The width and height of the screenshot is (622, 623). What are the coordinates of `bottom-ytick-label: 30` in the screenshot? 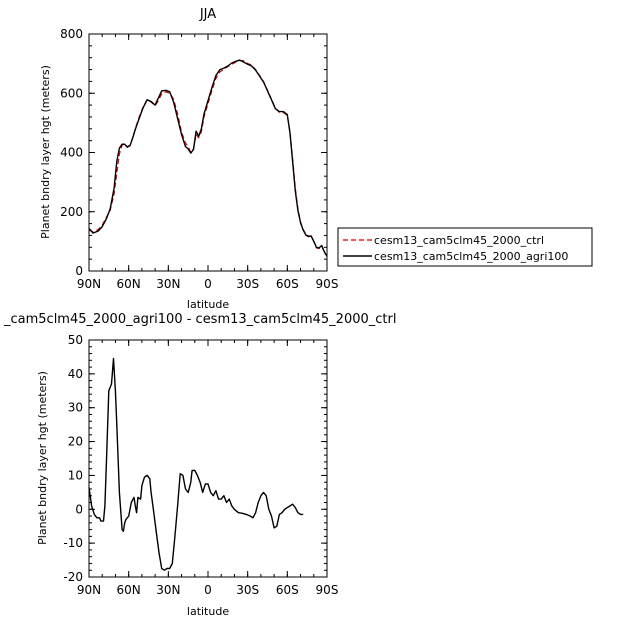 It's located at (75, 408).